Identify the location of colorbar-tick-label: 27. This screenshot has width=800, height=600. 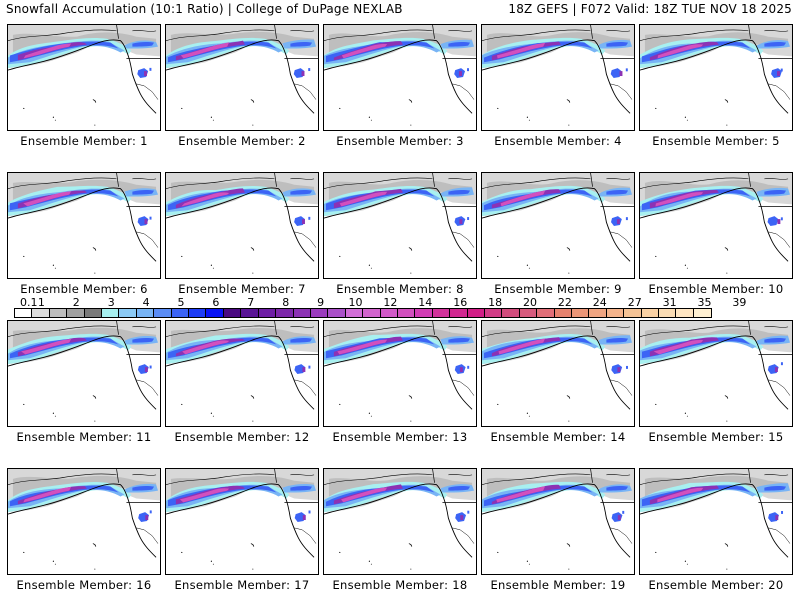
(634, 302).